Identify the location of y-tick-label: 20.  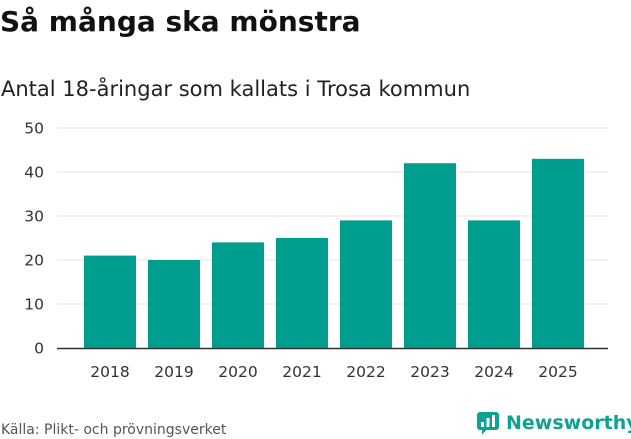
(34, 261).